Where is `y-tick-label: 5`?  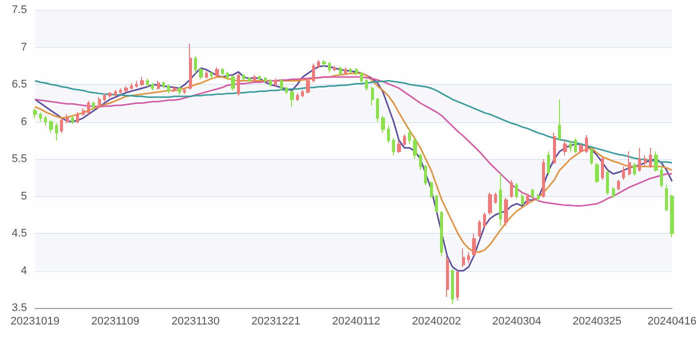
y-tick-label: 5 is located at coordinates (23, 196).